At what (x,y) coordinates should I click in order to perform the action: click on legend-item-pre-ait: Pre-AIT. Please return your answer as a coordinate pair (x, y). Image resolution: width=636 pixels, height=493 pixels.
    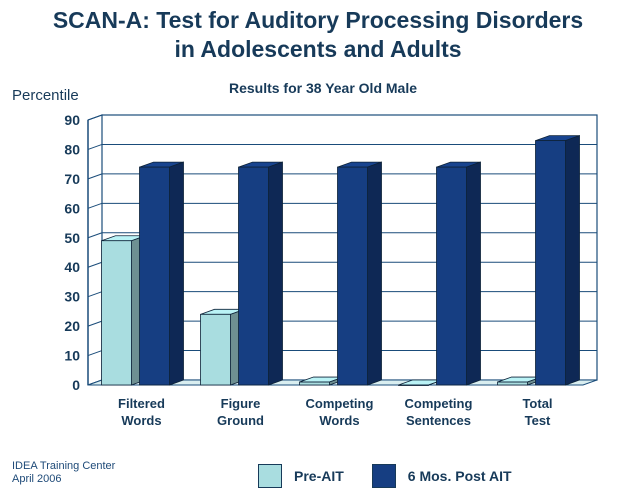
    Looking at the image, I should click on (301, 476).